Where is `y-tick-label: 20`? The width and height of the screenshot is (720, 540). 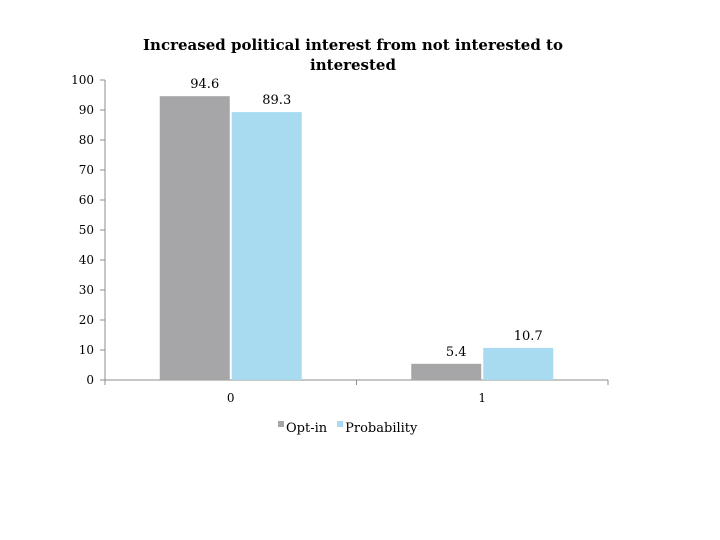 y-tick-label: 20 is located at coordinates (86, 320).